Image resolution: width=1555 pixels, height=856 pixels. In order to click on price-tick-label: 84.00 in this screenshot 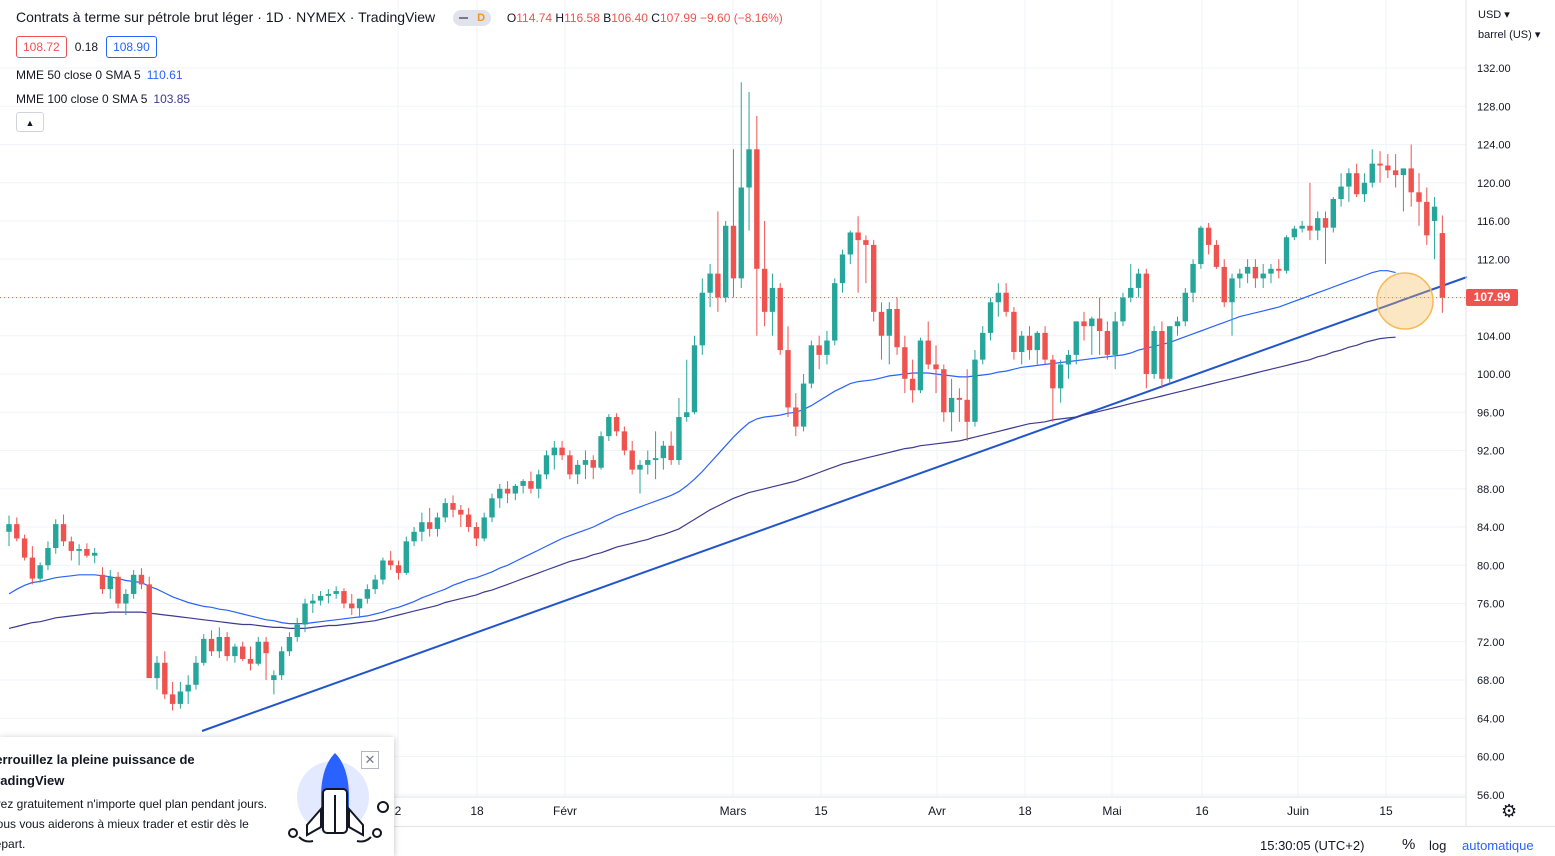, I will do `click(1491, 528)`.